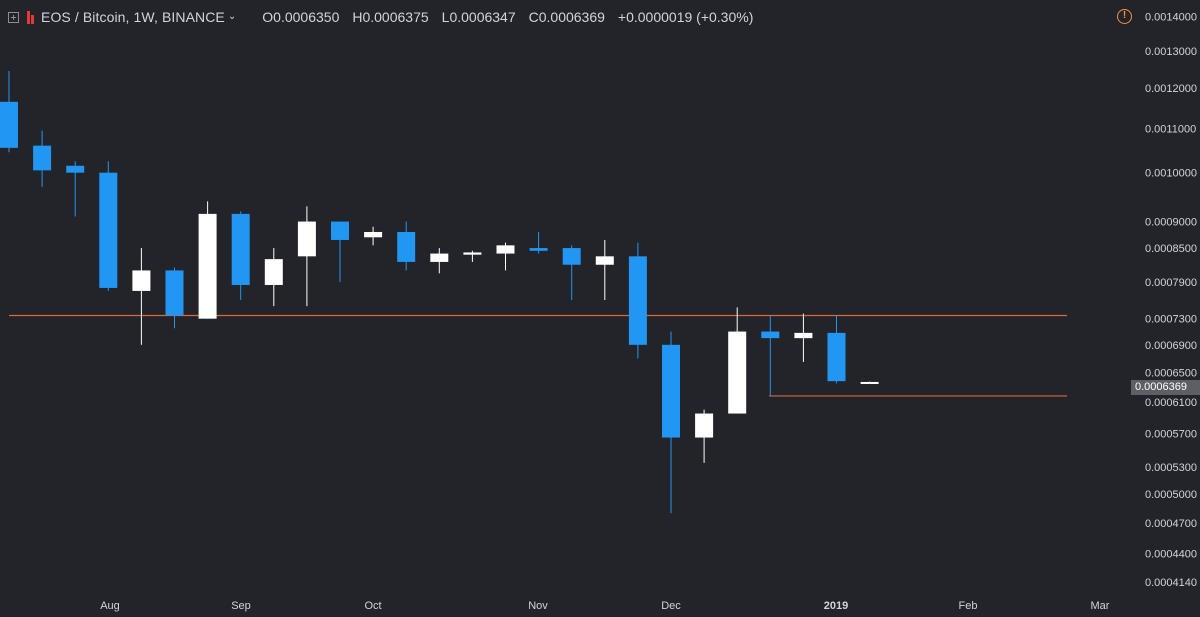  I want to click on y-tick-label: 0.0004140, so click(1171, 583).